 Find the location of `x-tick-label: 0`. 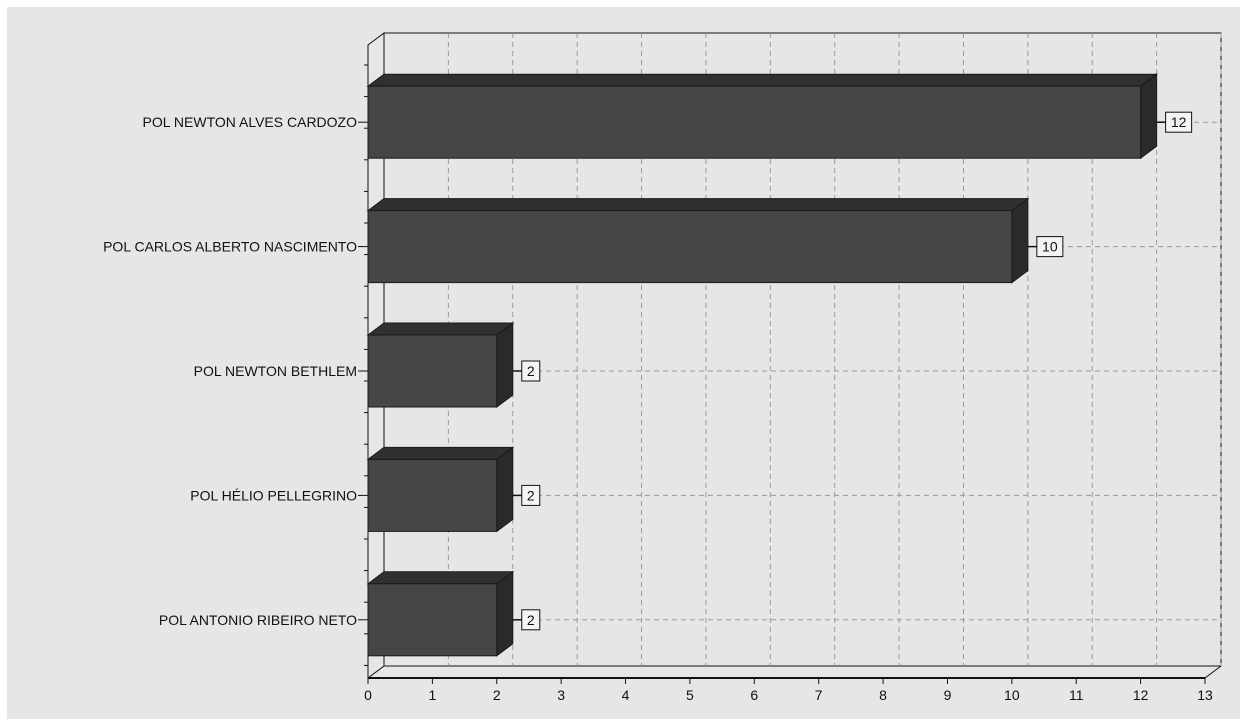

x-tick-label: 0 is located at coordinates (368, 695).